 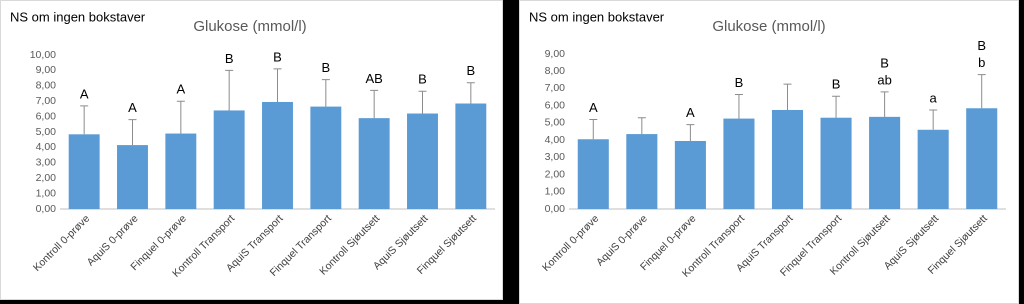 What do you see at coordinates (981, 62) in the screenshot?
I see `significance-letter: b` at bounding box center [981, 62].